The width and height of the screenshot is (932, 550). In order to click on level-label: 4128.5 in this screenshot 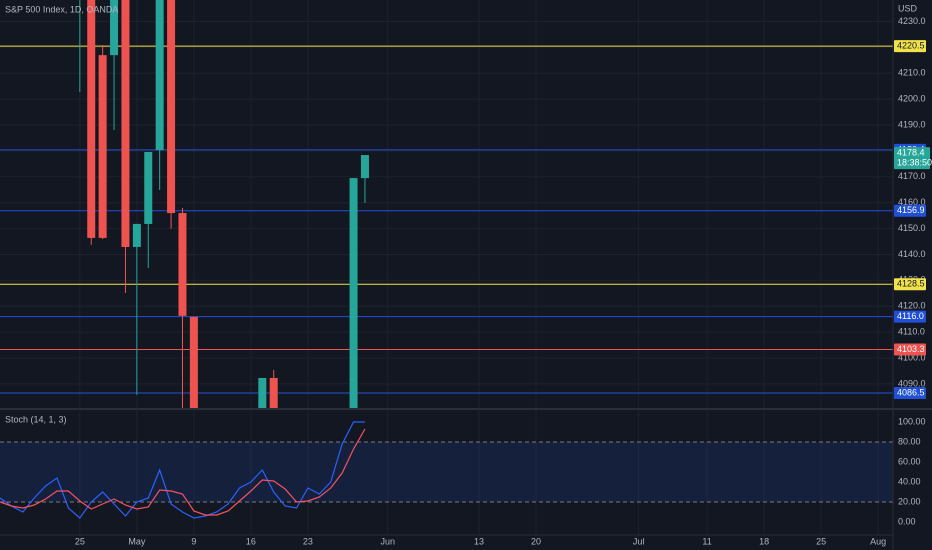, I will do `click(911, 284)`.